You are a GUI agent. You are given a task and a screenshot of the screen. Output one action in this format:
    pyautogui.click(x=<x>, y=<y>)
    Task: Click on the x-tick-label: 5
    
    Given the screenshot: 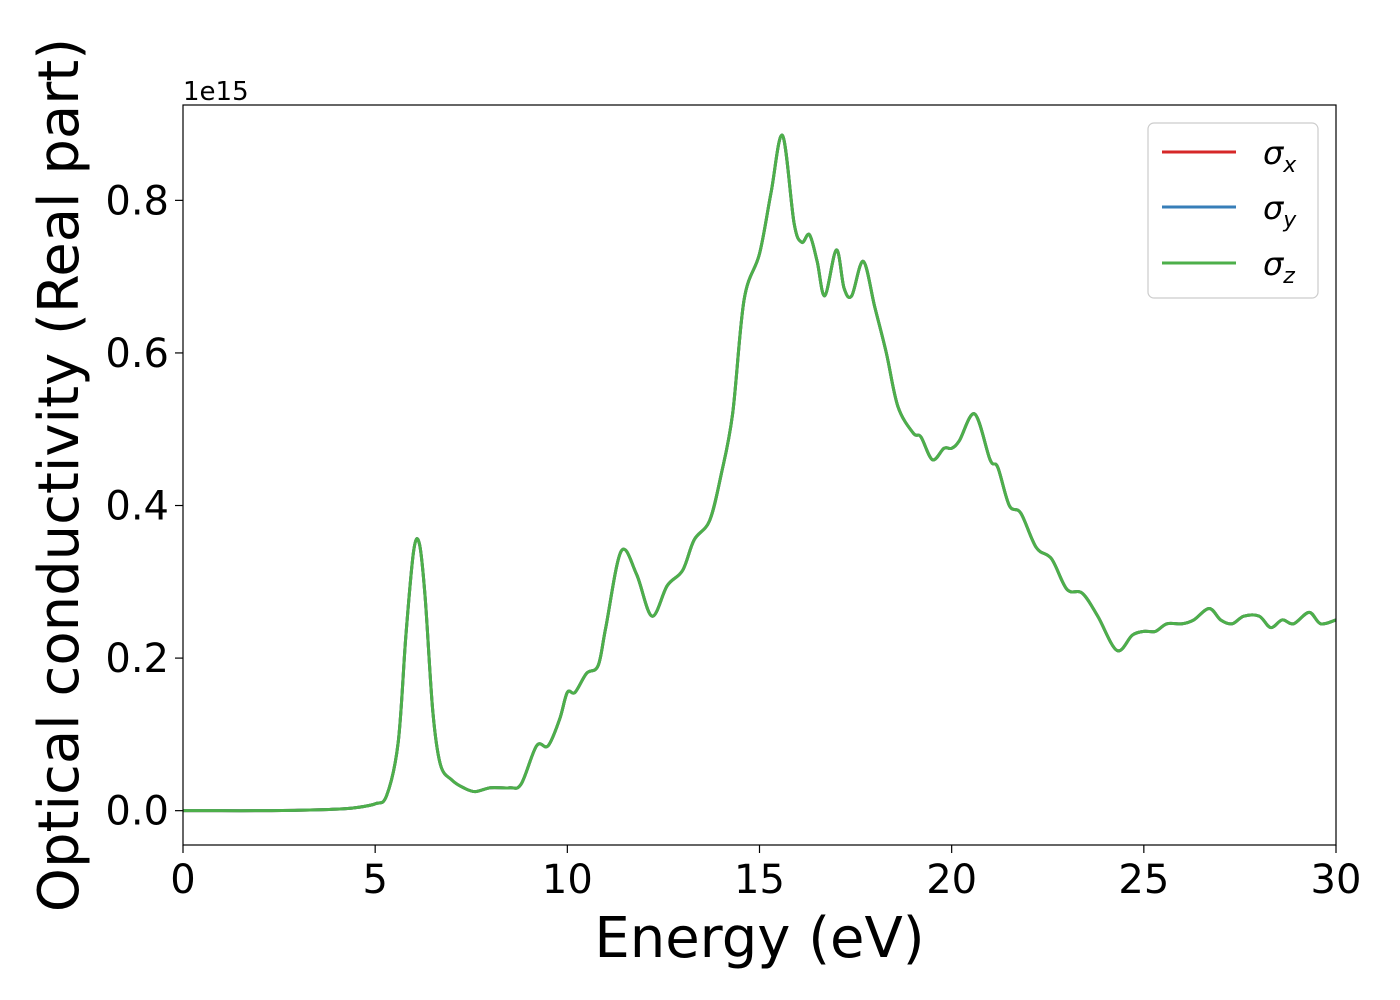 What is the action you would take?
    pyautogui.click(x=374, y=880)
    